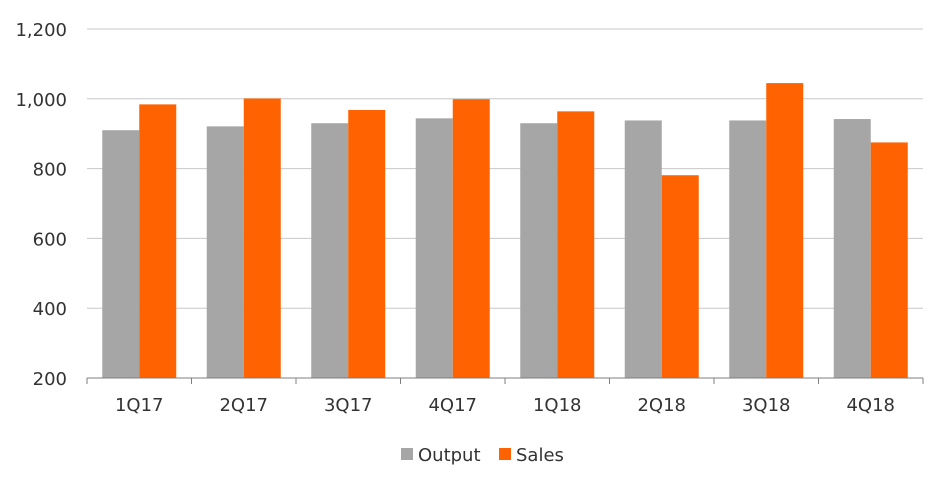 The height and width of the screenshot is (491, 952). I want to click on legend-label-sales: Sales, so click(540, 455).